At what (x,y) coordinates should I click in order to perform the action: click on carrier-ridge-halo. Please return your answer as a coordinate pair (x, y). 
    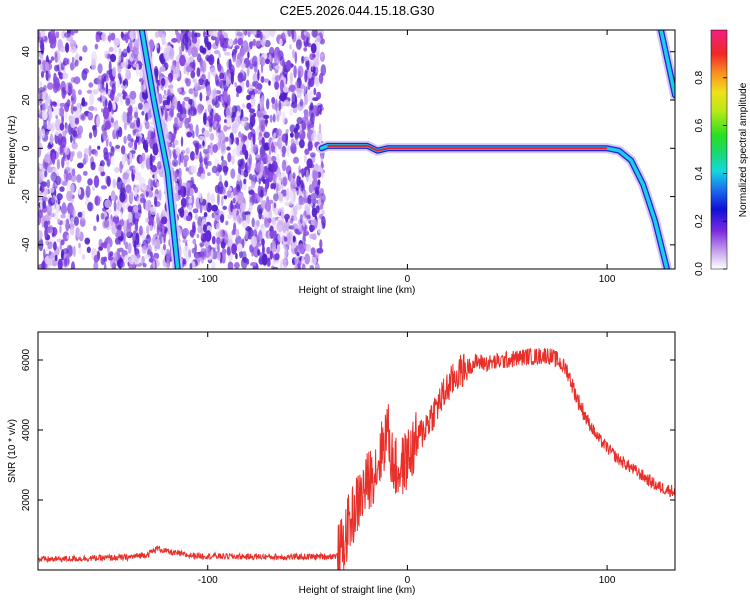
    Looking at the image, I should click on (494, 204).